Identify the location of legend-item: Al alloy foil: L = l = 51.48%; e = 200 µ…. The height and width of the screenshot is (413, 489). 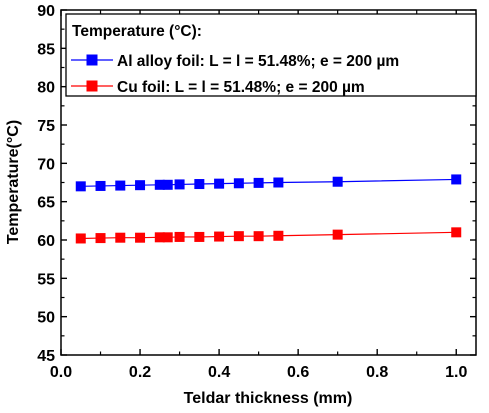
(235, 61).